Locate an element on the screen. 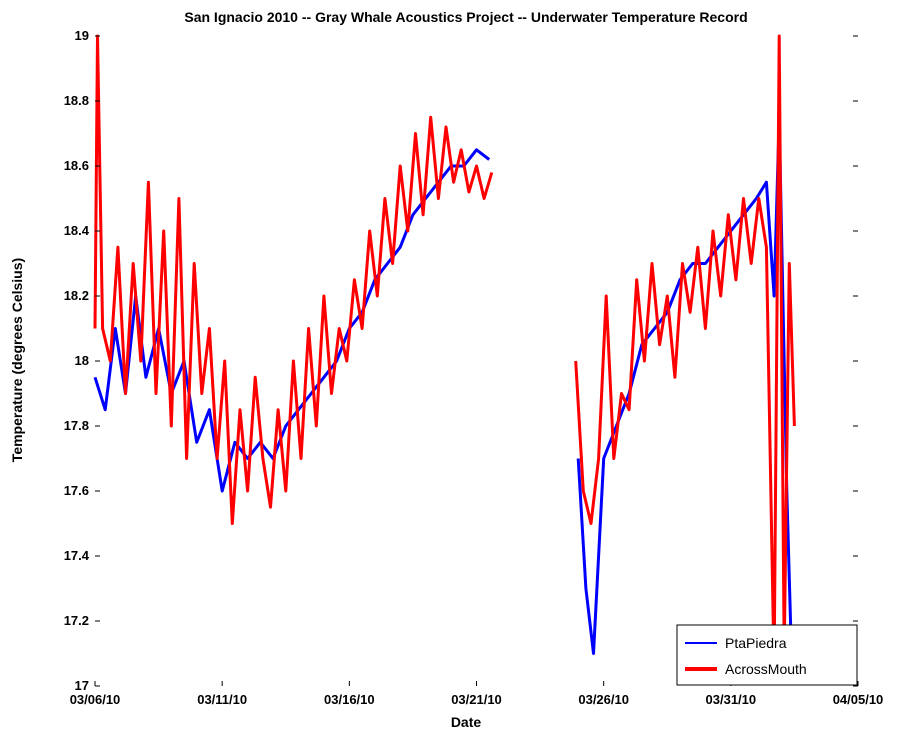  y-tick-label: 19 is located at coordinates (82, 35).